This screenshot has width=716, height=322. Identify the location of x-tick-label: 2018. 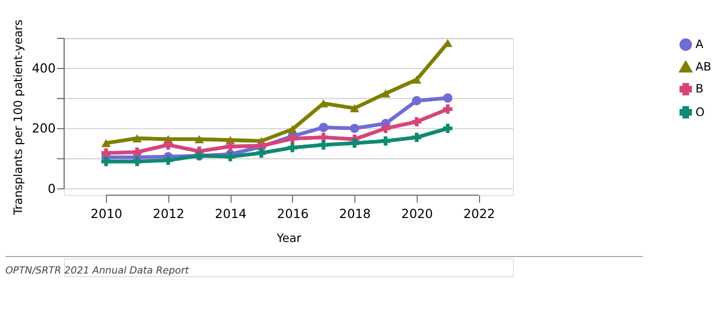
(355, 213).